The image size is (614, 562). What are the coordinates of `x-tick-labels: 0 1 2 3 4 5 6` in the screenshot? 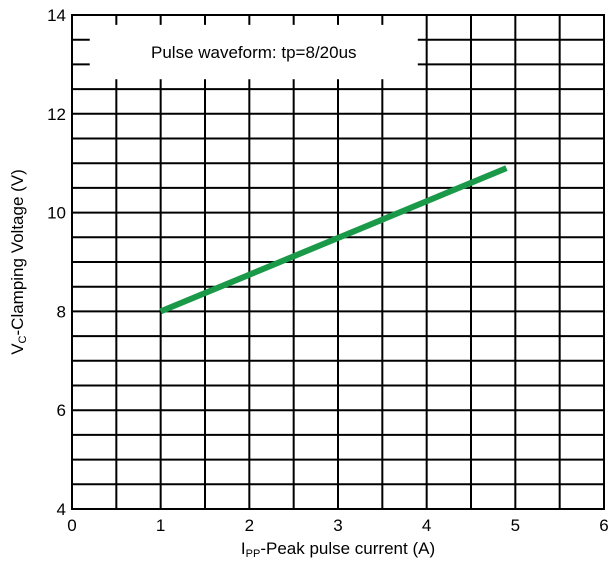 It's located at (337, 525).